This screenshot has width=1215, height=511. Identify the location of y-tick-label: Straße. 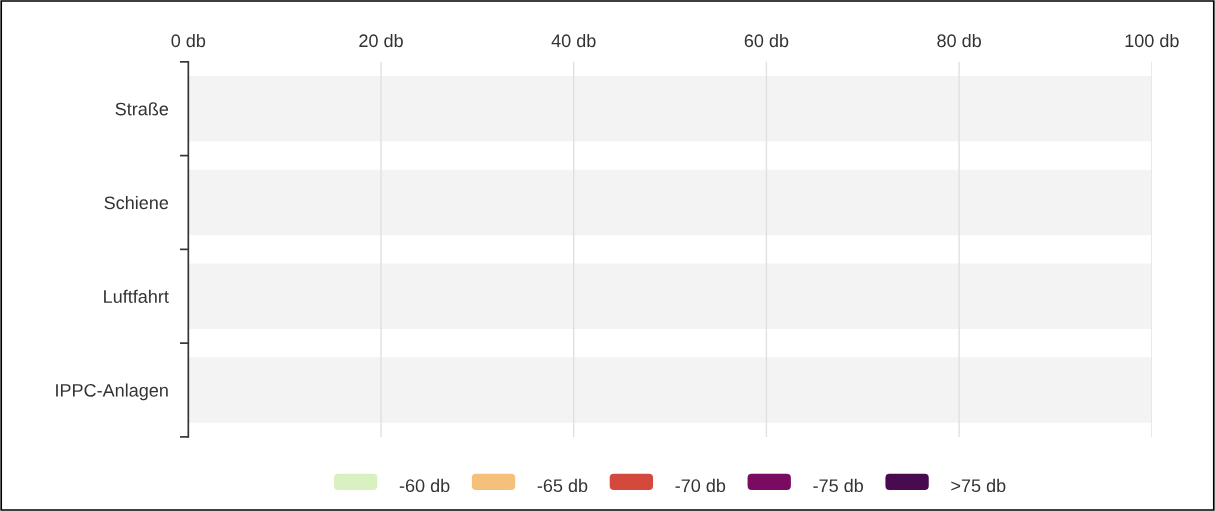
(142, 109).